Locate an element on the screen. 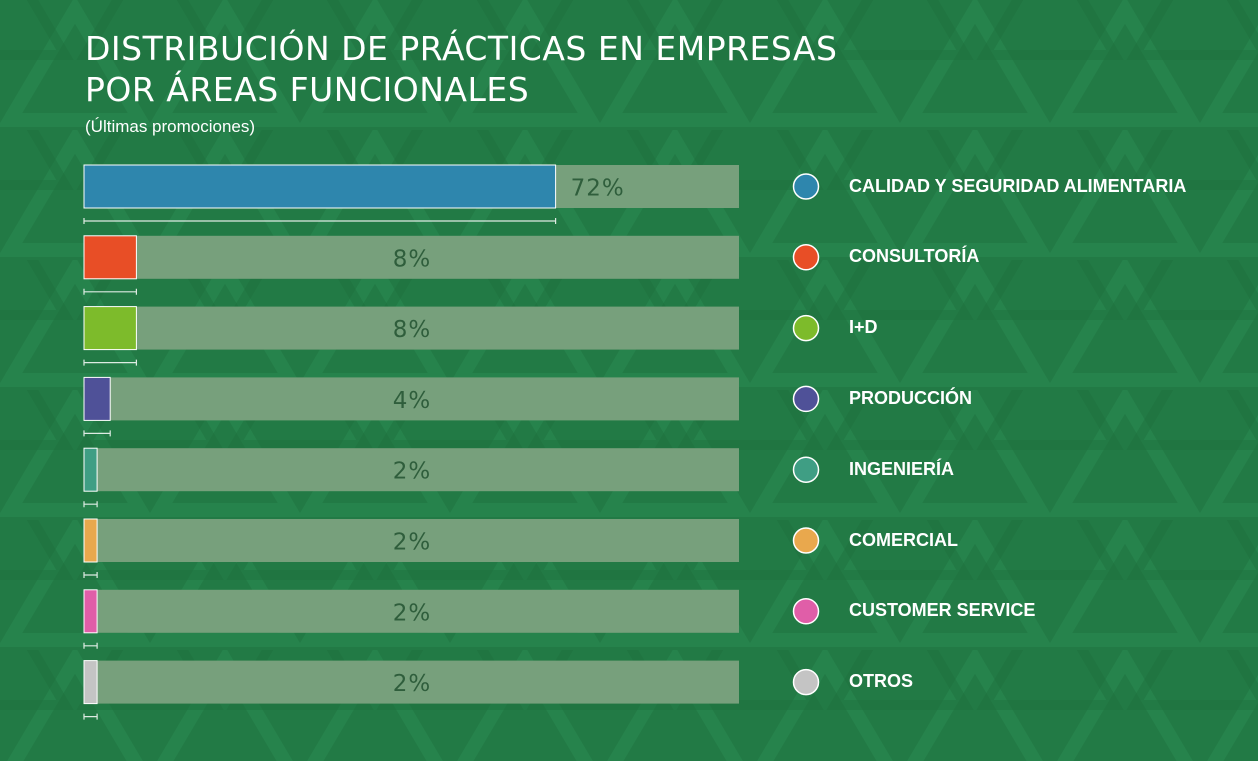 The width and height of the screenshot is (1258, 761). legend-label: PRODUCCIÓN is located at coordinates (911, 397).